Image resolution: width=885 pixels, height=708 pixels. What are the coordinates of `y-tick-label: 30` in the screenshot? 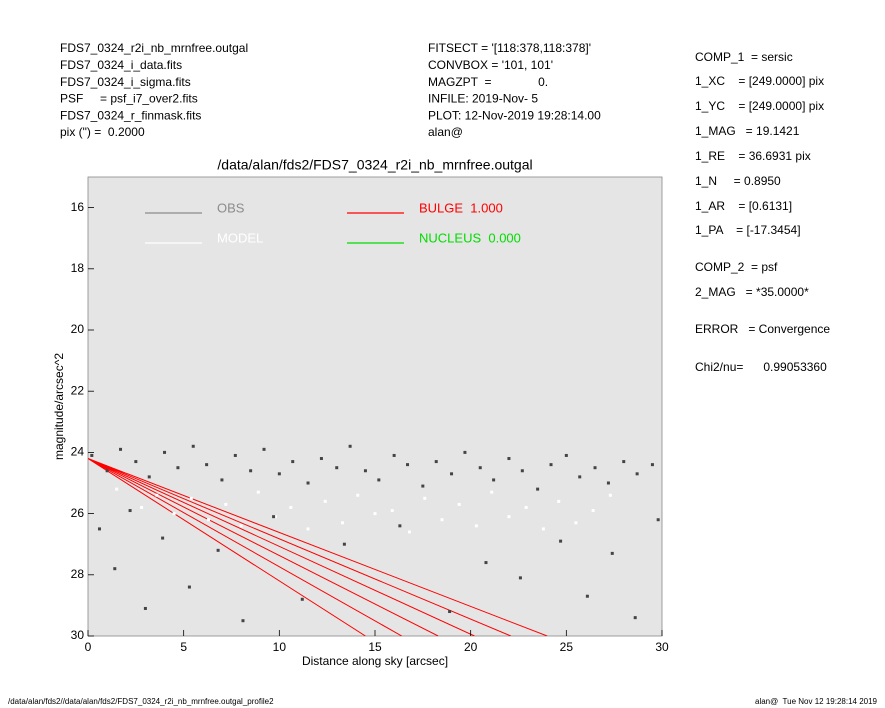 It's located at (78, 635).